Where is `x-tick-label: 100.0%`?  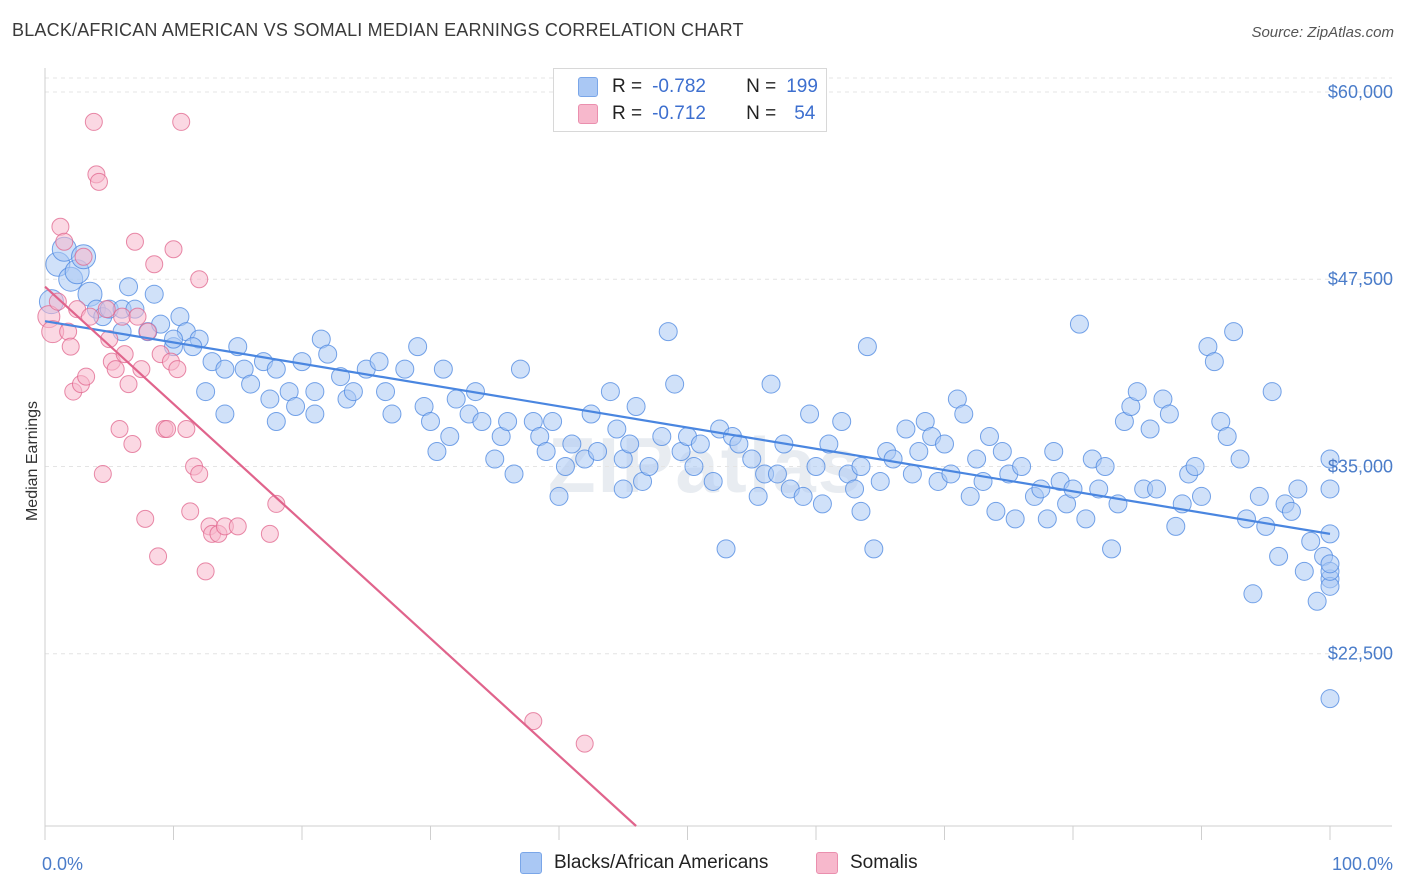
x-tick-label: 100.0% is located at coordinates (1362, 864).